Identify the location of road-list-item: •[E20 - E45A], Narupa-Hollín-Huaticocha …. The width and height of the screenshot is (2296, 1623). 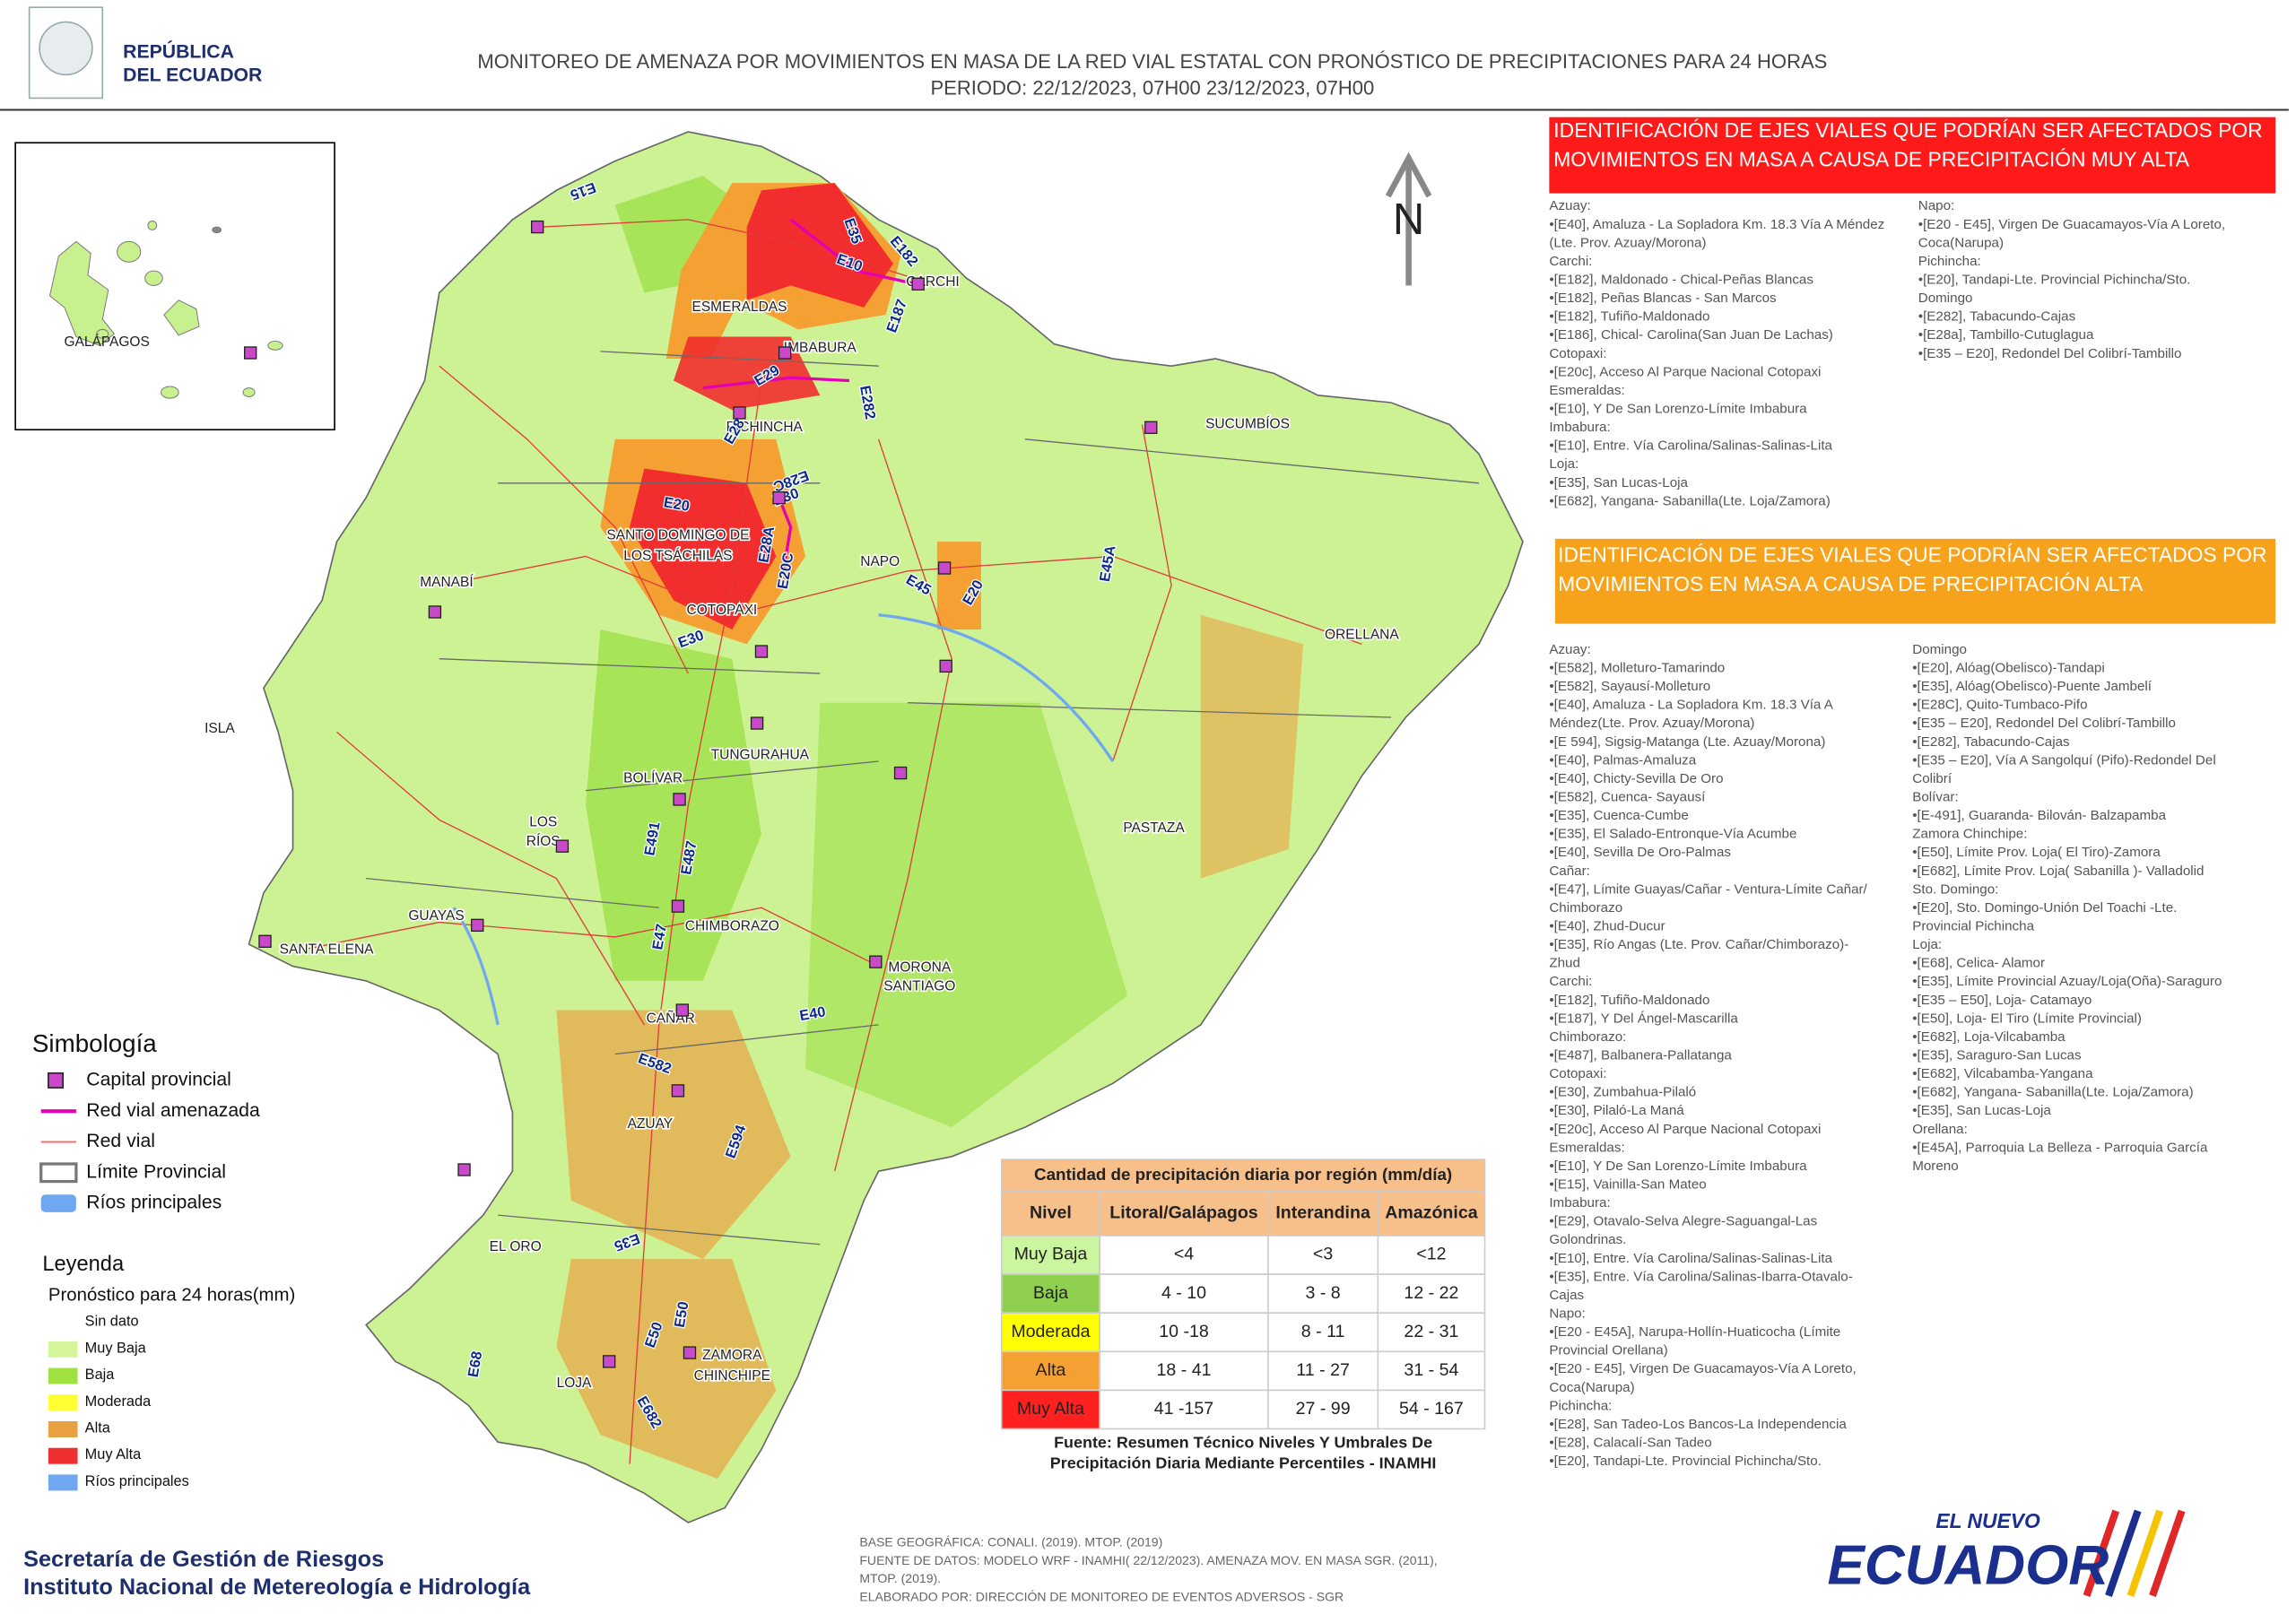
(1694, 1332).